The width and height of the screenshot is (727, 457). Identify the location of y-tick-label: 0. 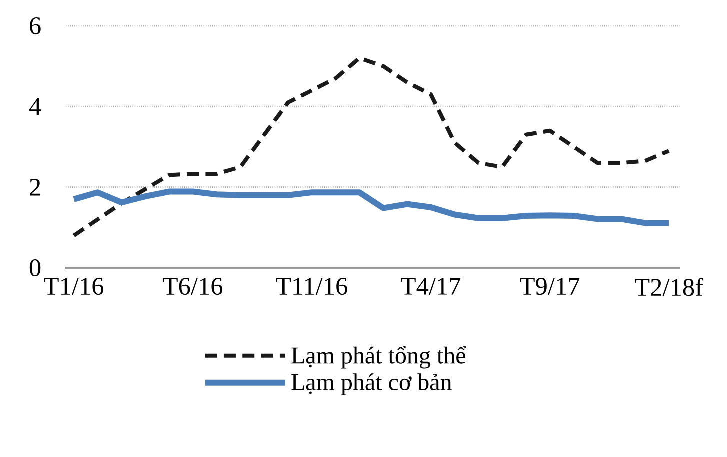
(35, 268).